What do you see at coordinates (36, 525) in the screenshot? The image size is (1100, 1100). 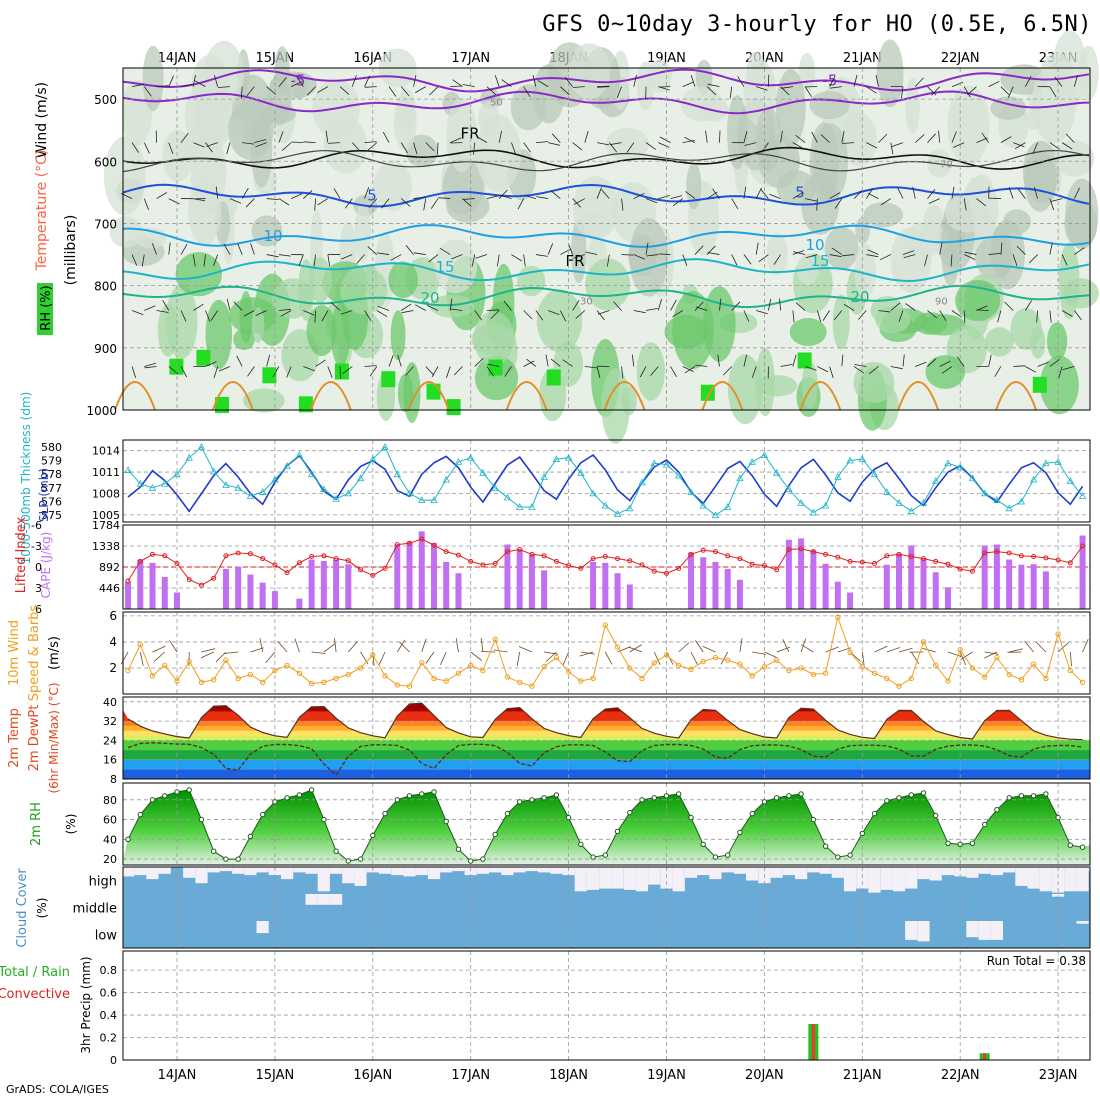 I see `li-tick-label: -6` at bounding box center [36, 525].